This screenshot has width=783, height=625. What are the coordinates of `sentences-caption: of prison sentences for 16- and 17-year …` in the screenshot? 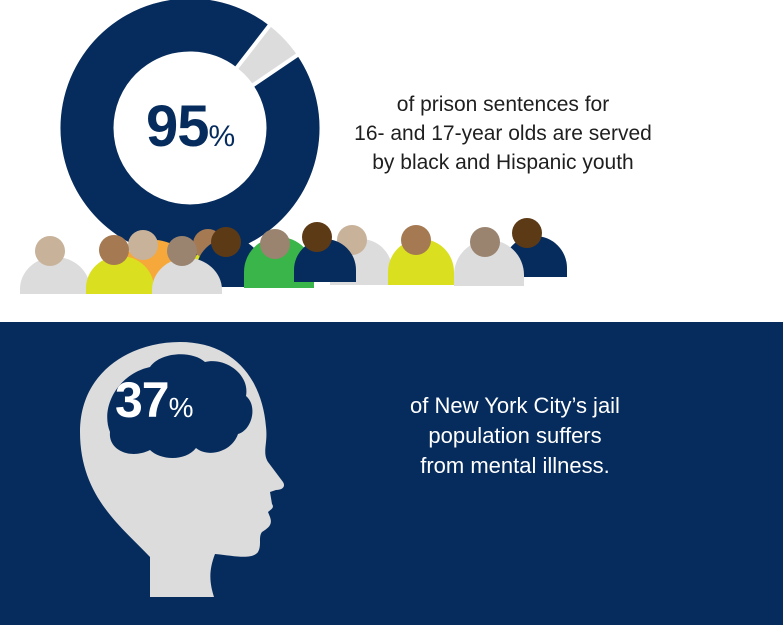 It's located at (503, 133).